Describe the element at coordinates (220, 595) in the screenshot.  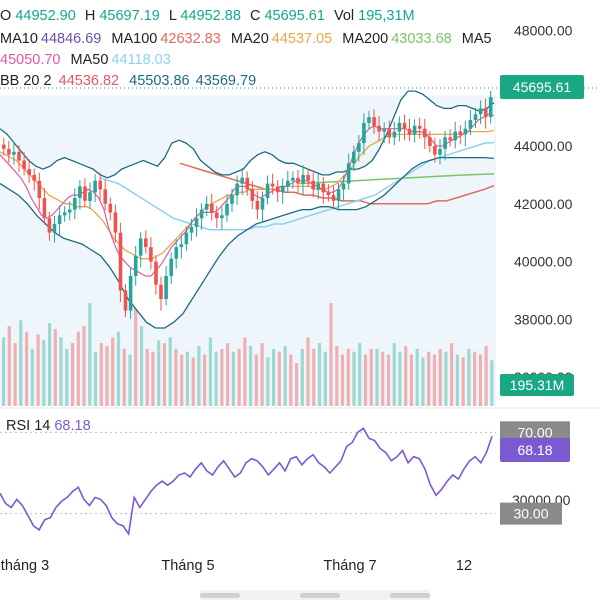
I see `scroll-pill-left` at that location.